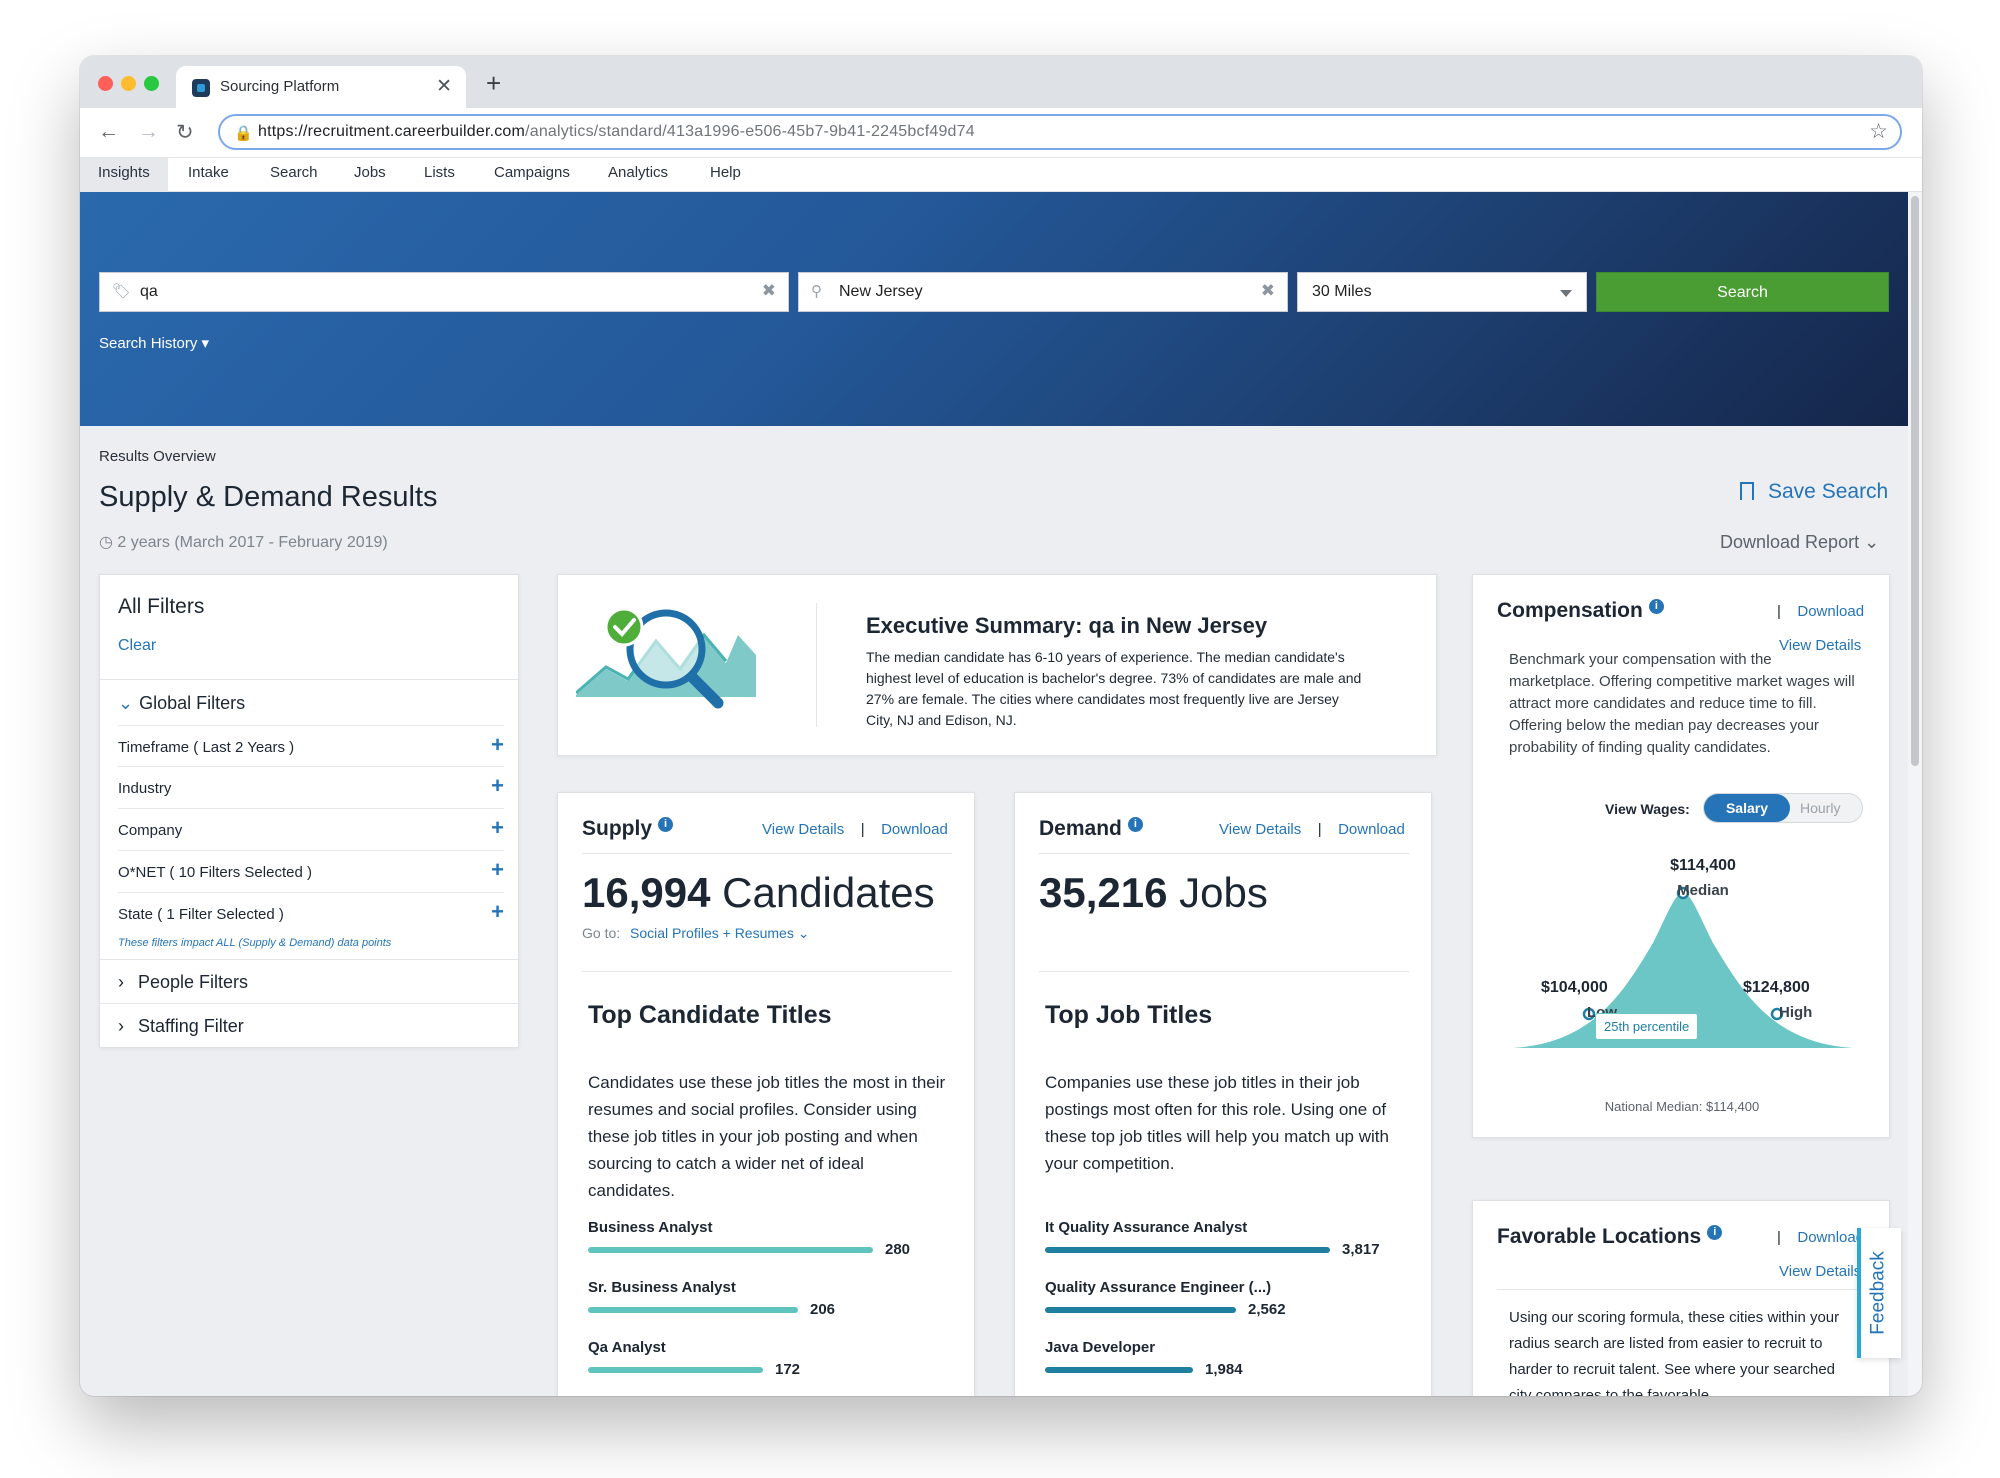 Image resolution: width=2000 pixels, height=1478 pixels. What do you see at coordinates (137, 645) in the screenshot?
I see `clear-filters-link: Clear` at bounding box center [137, 645].